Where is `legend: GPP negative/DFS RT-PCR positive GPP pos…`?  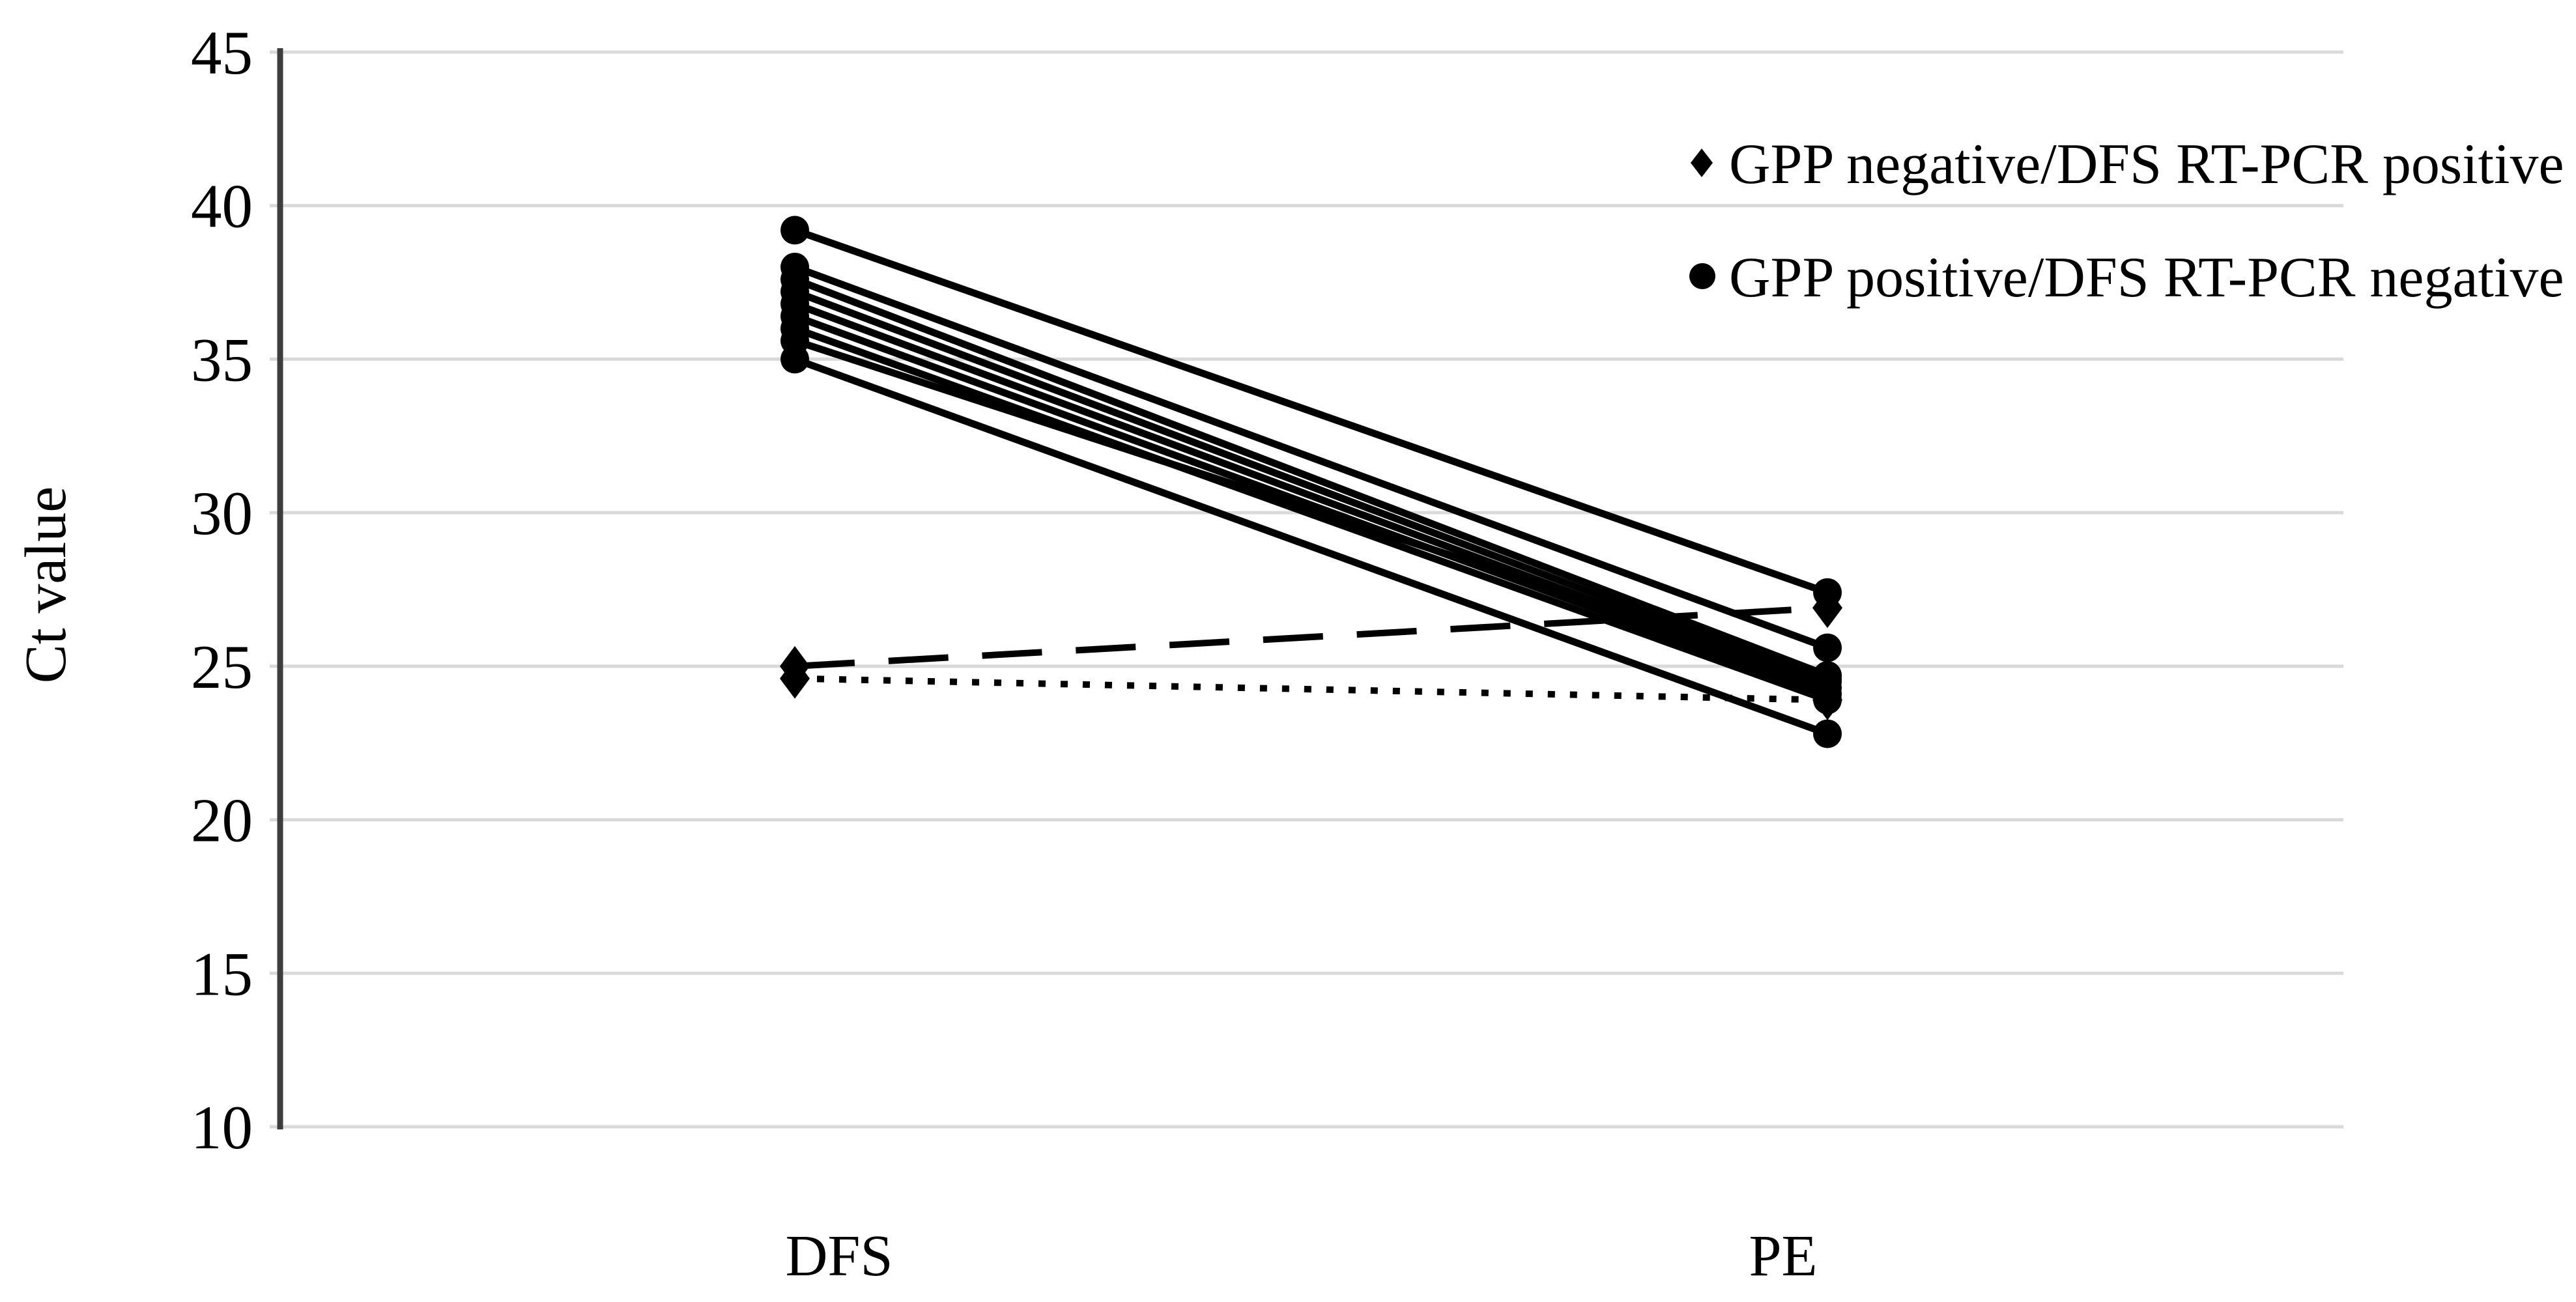 legend: GPP negative/DFS RT-PCR positive GPP pos… is located at coordinates (2126, 221).